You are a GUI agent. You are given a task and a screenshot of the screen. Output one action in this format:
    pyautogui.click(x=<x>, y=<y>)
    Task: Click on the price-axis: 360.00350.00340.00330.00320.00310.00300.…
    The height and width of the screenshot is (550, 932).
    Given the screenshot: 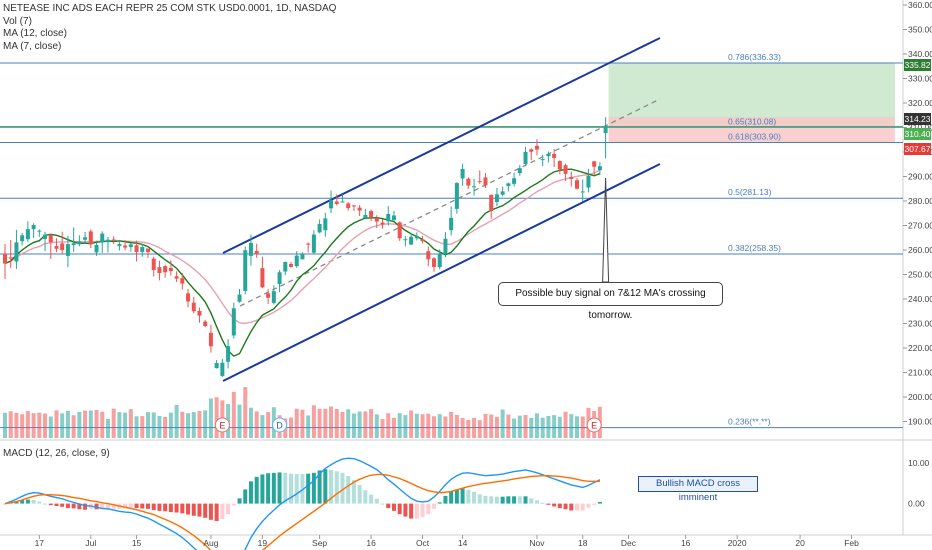 What is the action you would take?
    pyautogui.click(x=917, y=254)
    